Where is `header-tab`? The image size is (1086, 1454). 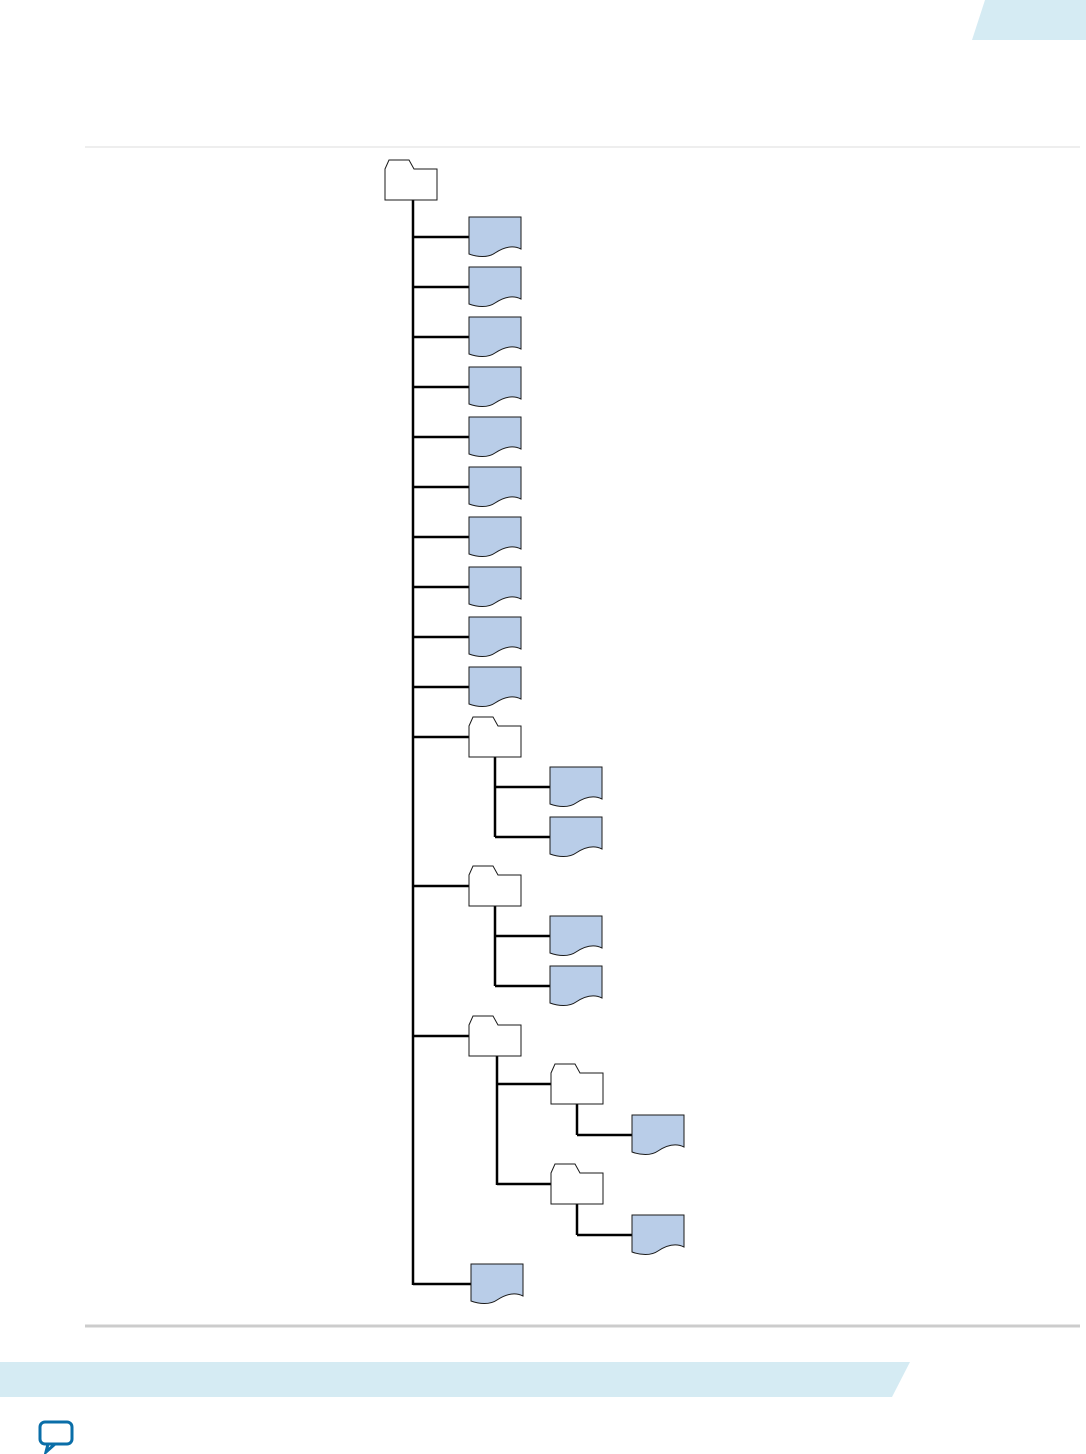
header-tab is located at coordinates (1029, 20).